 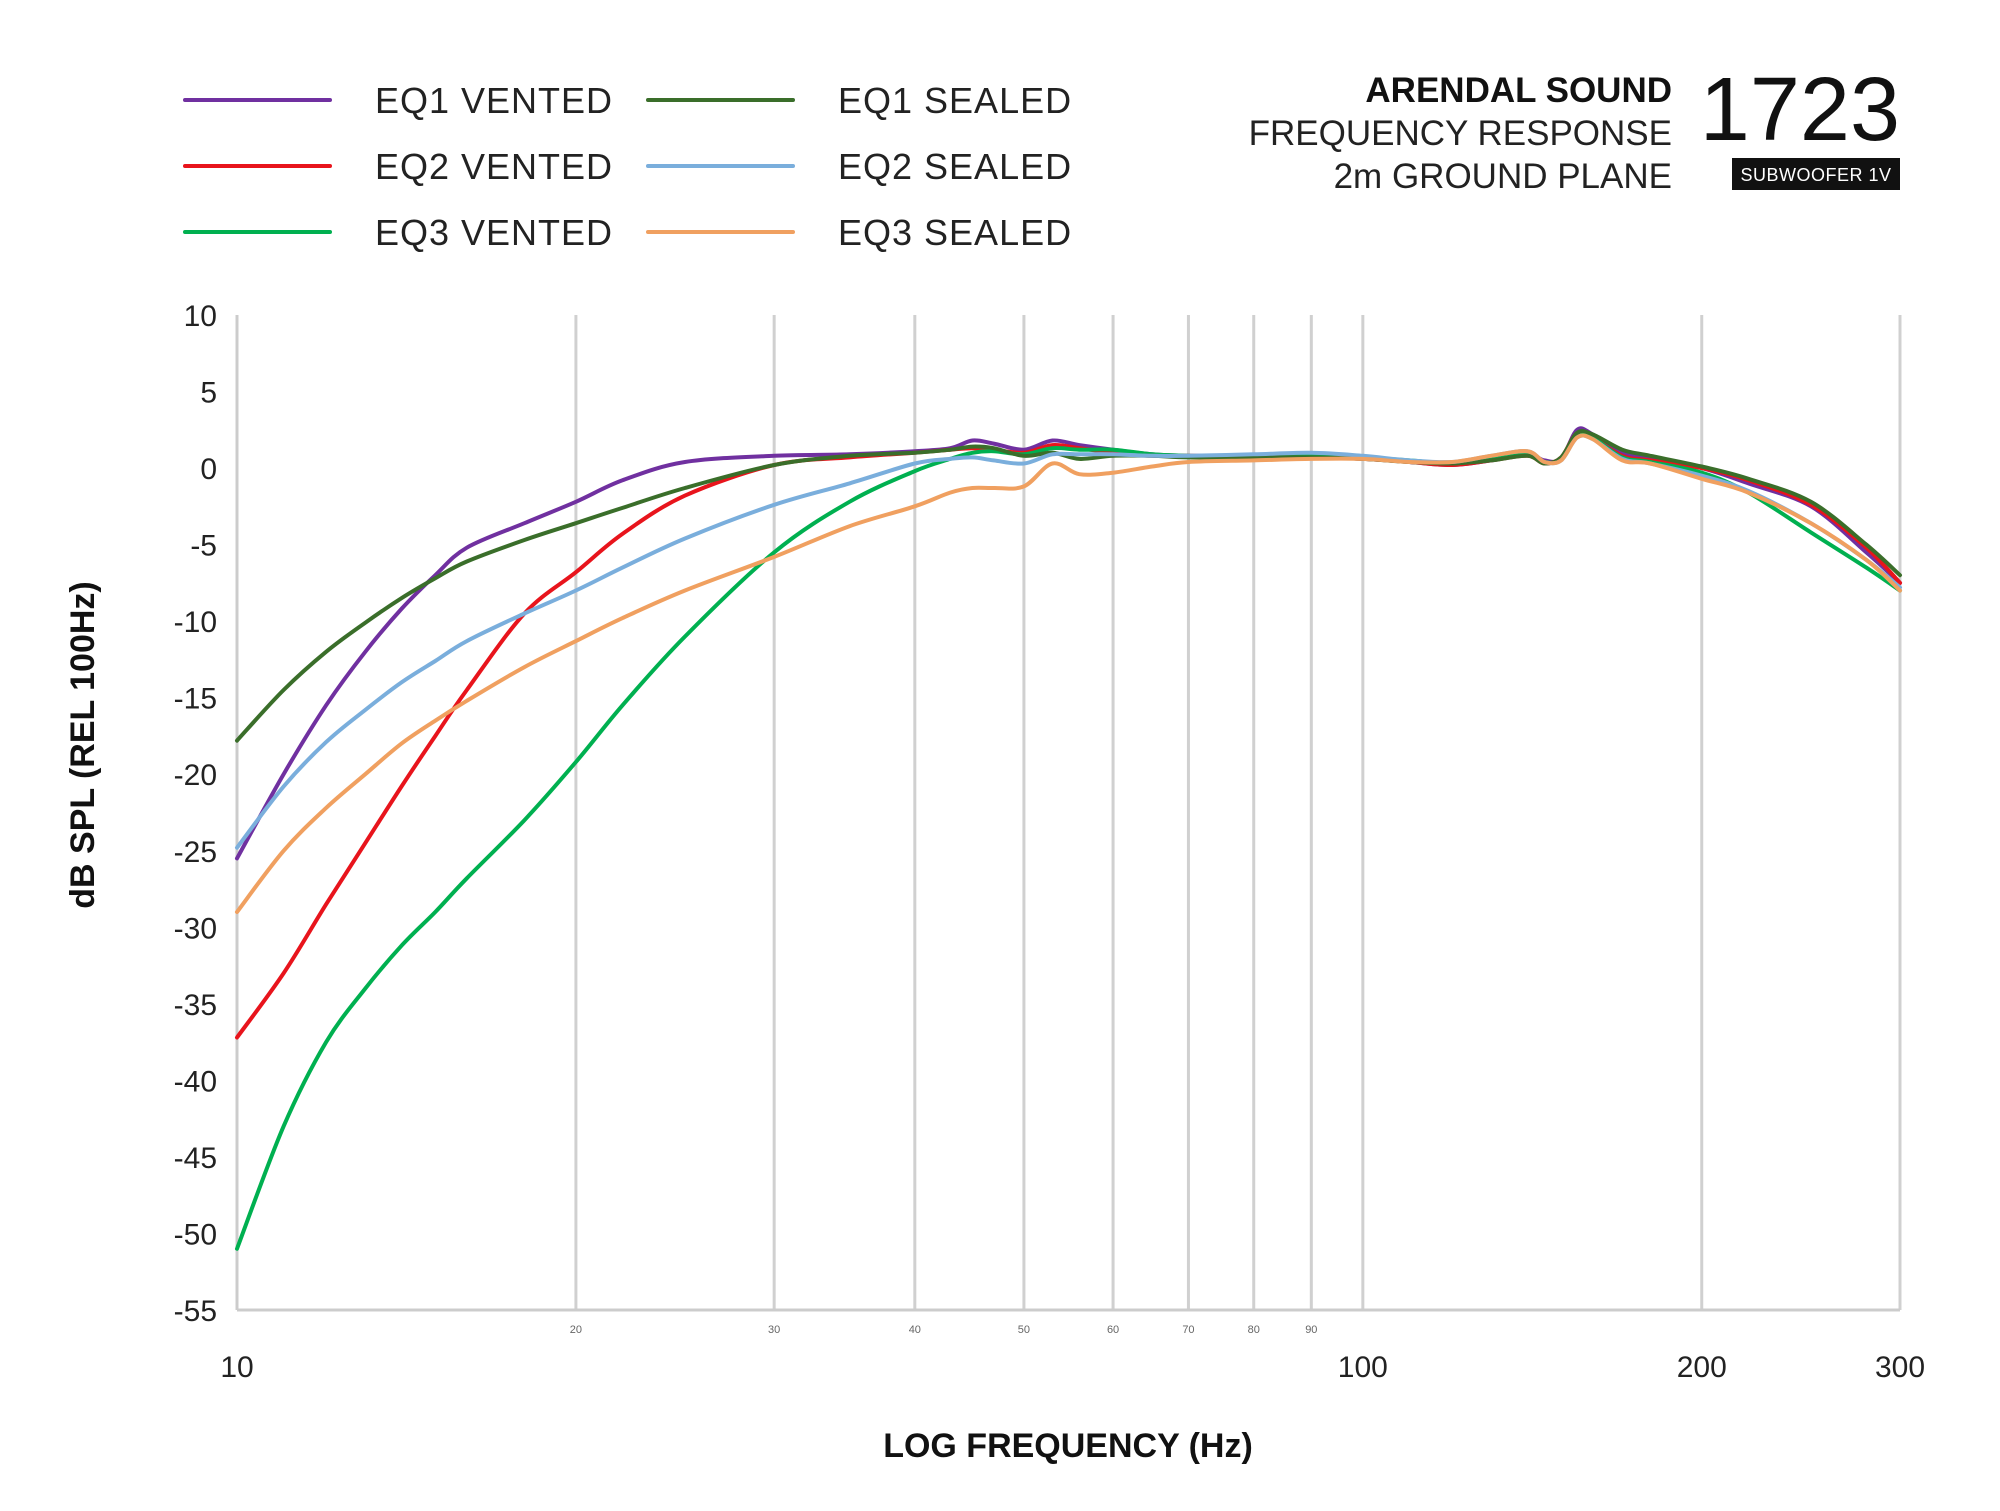 I want to click on x-tick-label-minor: 80, so click(x=1254, y=1330).